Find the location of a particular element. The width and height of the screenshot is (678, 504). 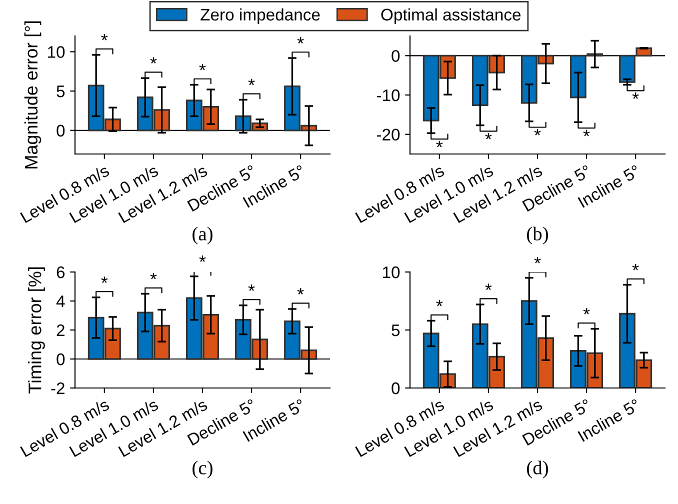

y-tick-label: -20 is located at coordinates (388, 134).